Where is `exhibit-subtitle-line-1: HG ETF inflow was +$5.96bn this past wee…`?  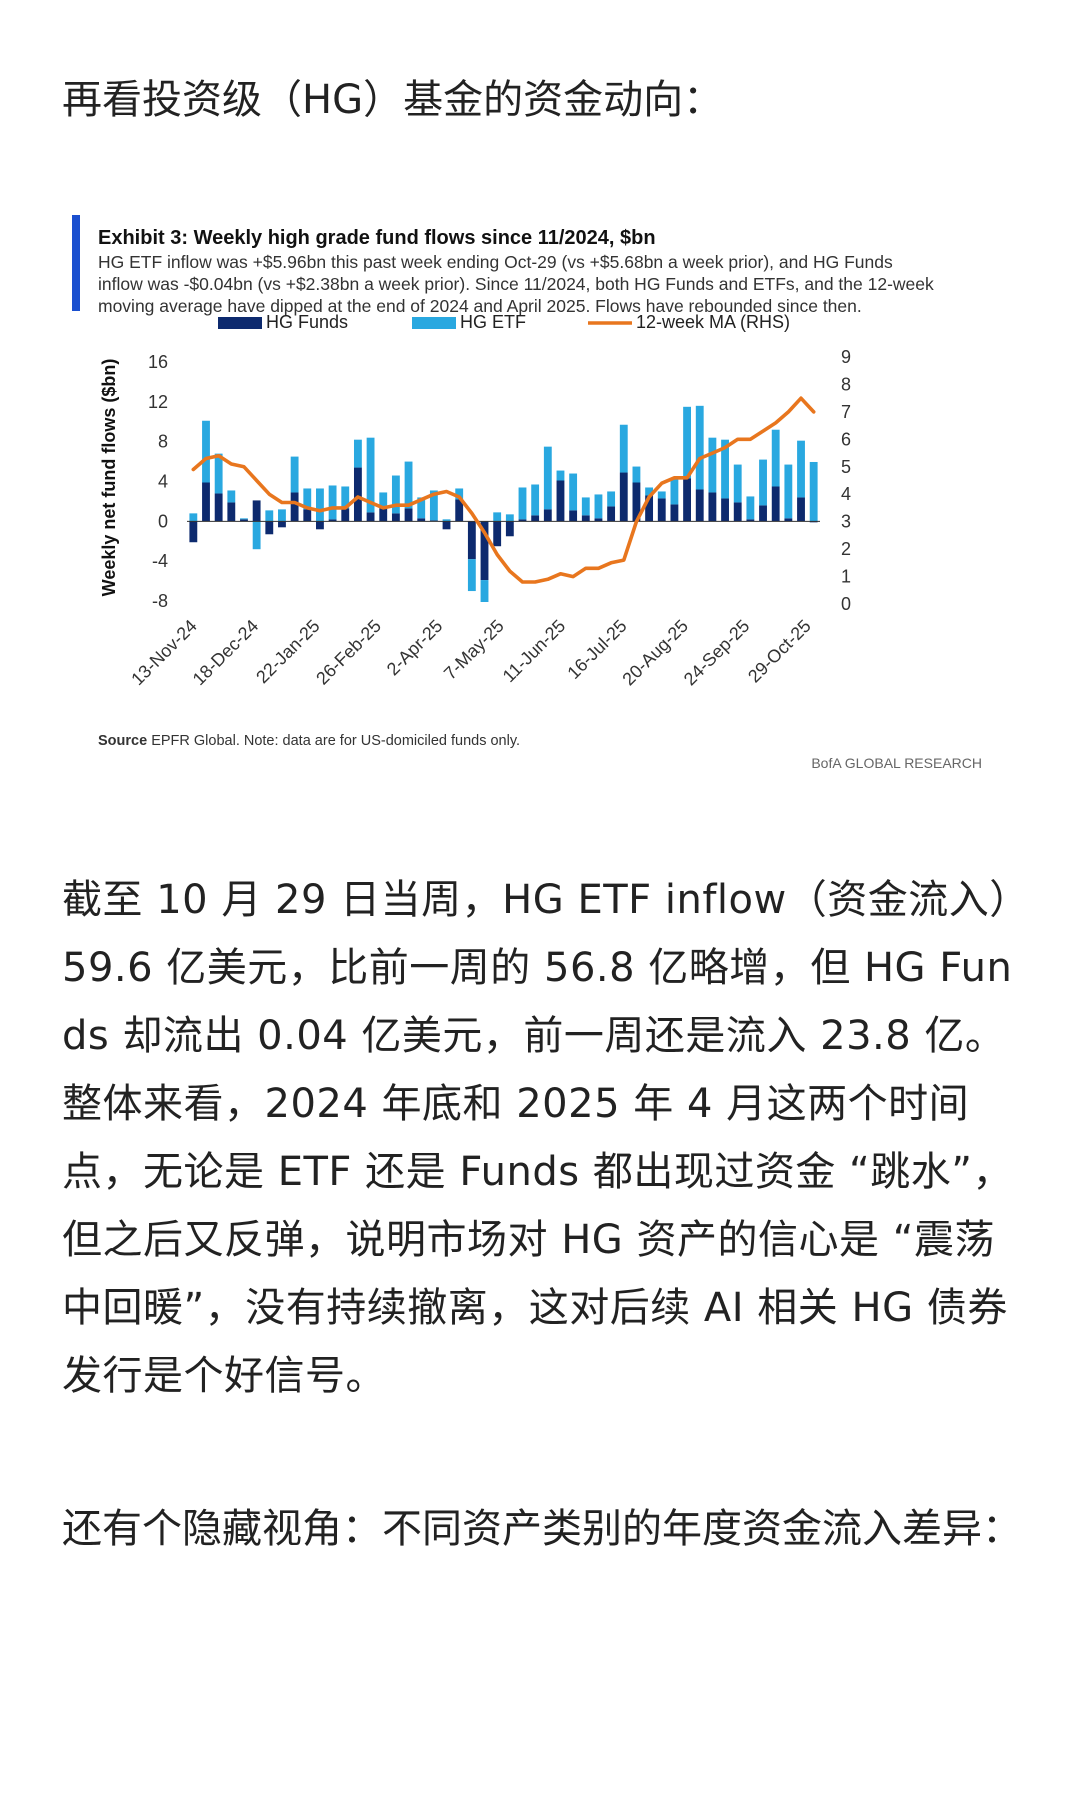
exhibit-subtitle-line-1: HG ETF inflow was +$5.96bn this past wee… is located at coordinates (495, 262).